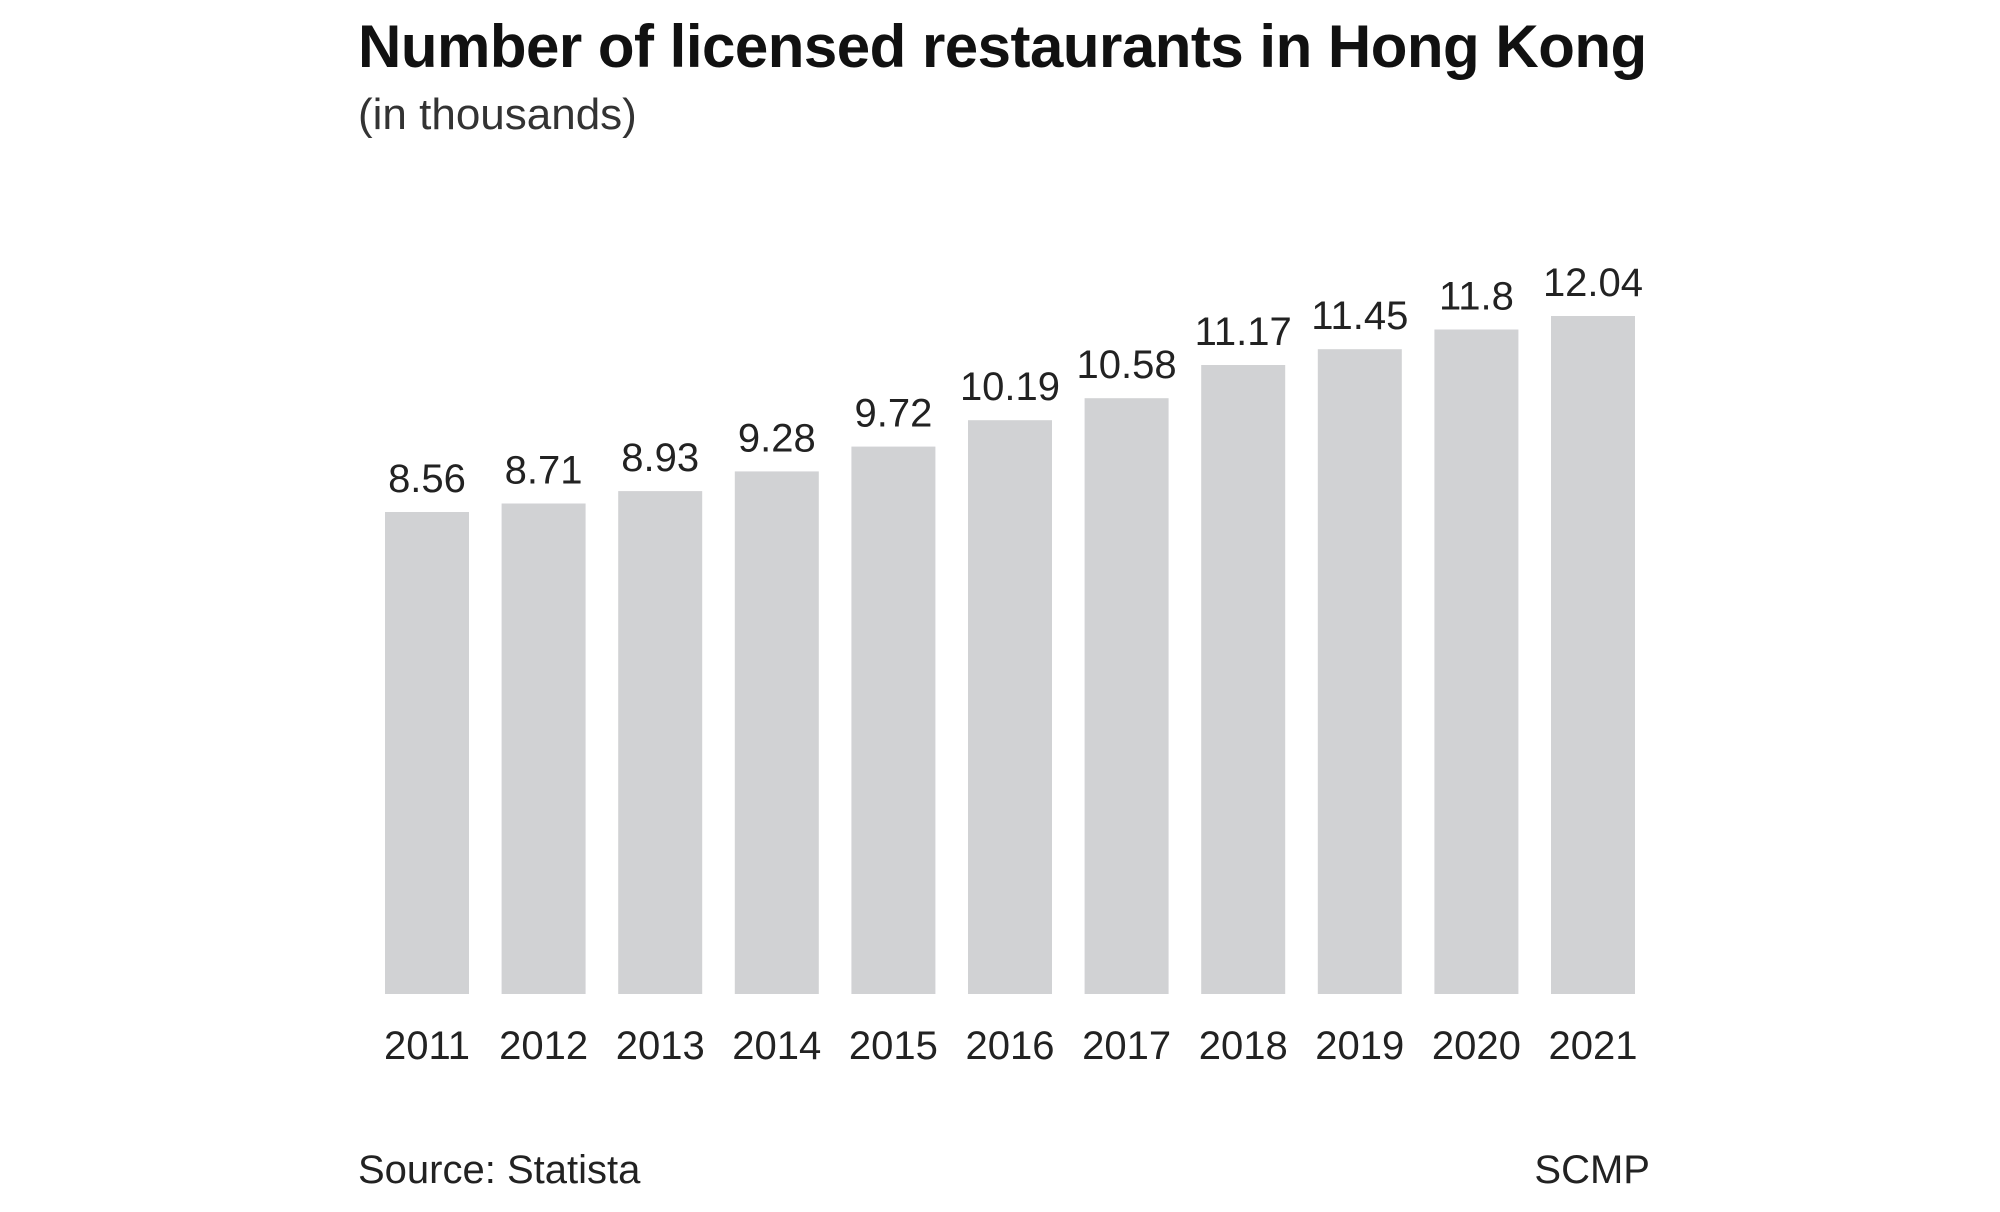  Describe the element at coordinates (1243, 679) in the screenshot. I see `bar-2018` at that location.